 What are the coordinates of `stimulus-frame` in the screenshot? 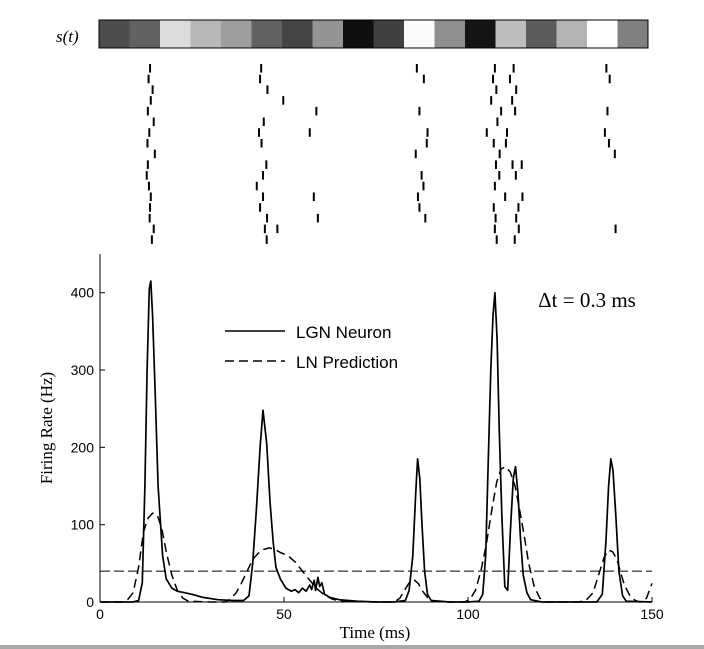 It's located at (373, 34).